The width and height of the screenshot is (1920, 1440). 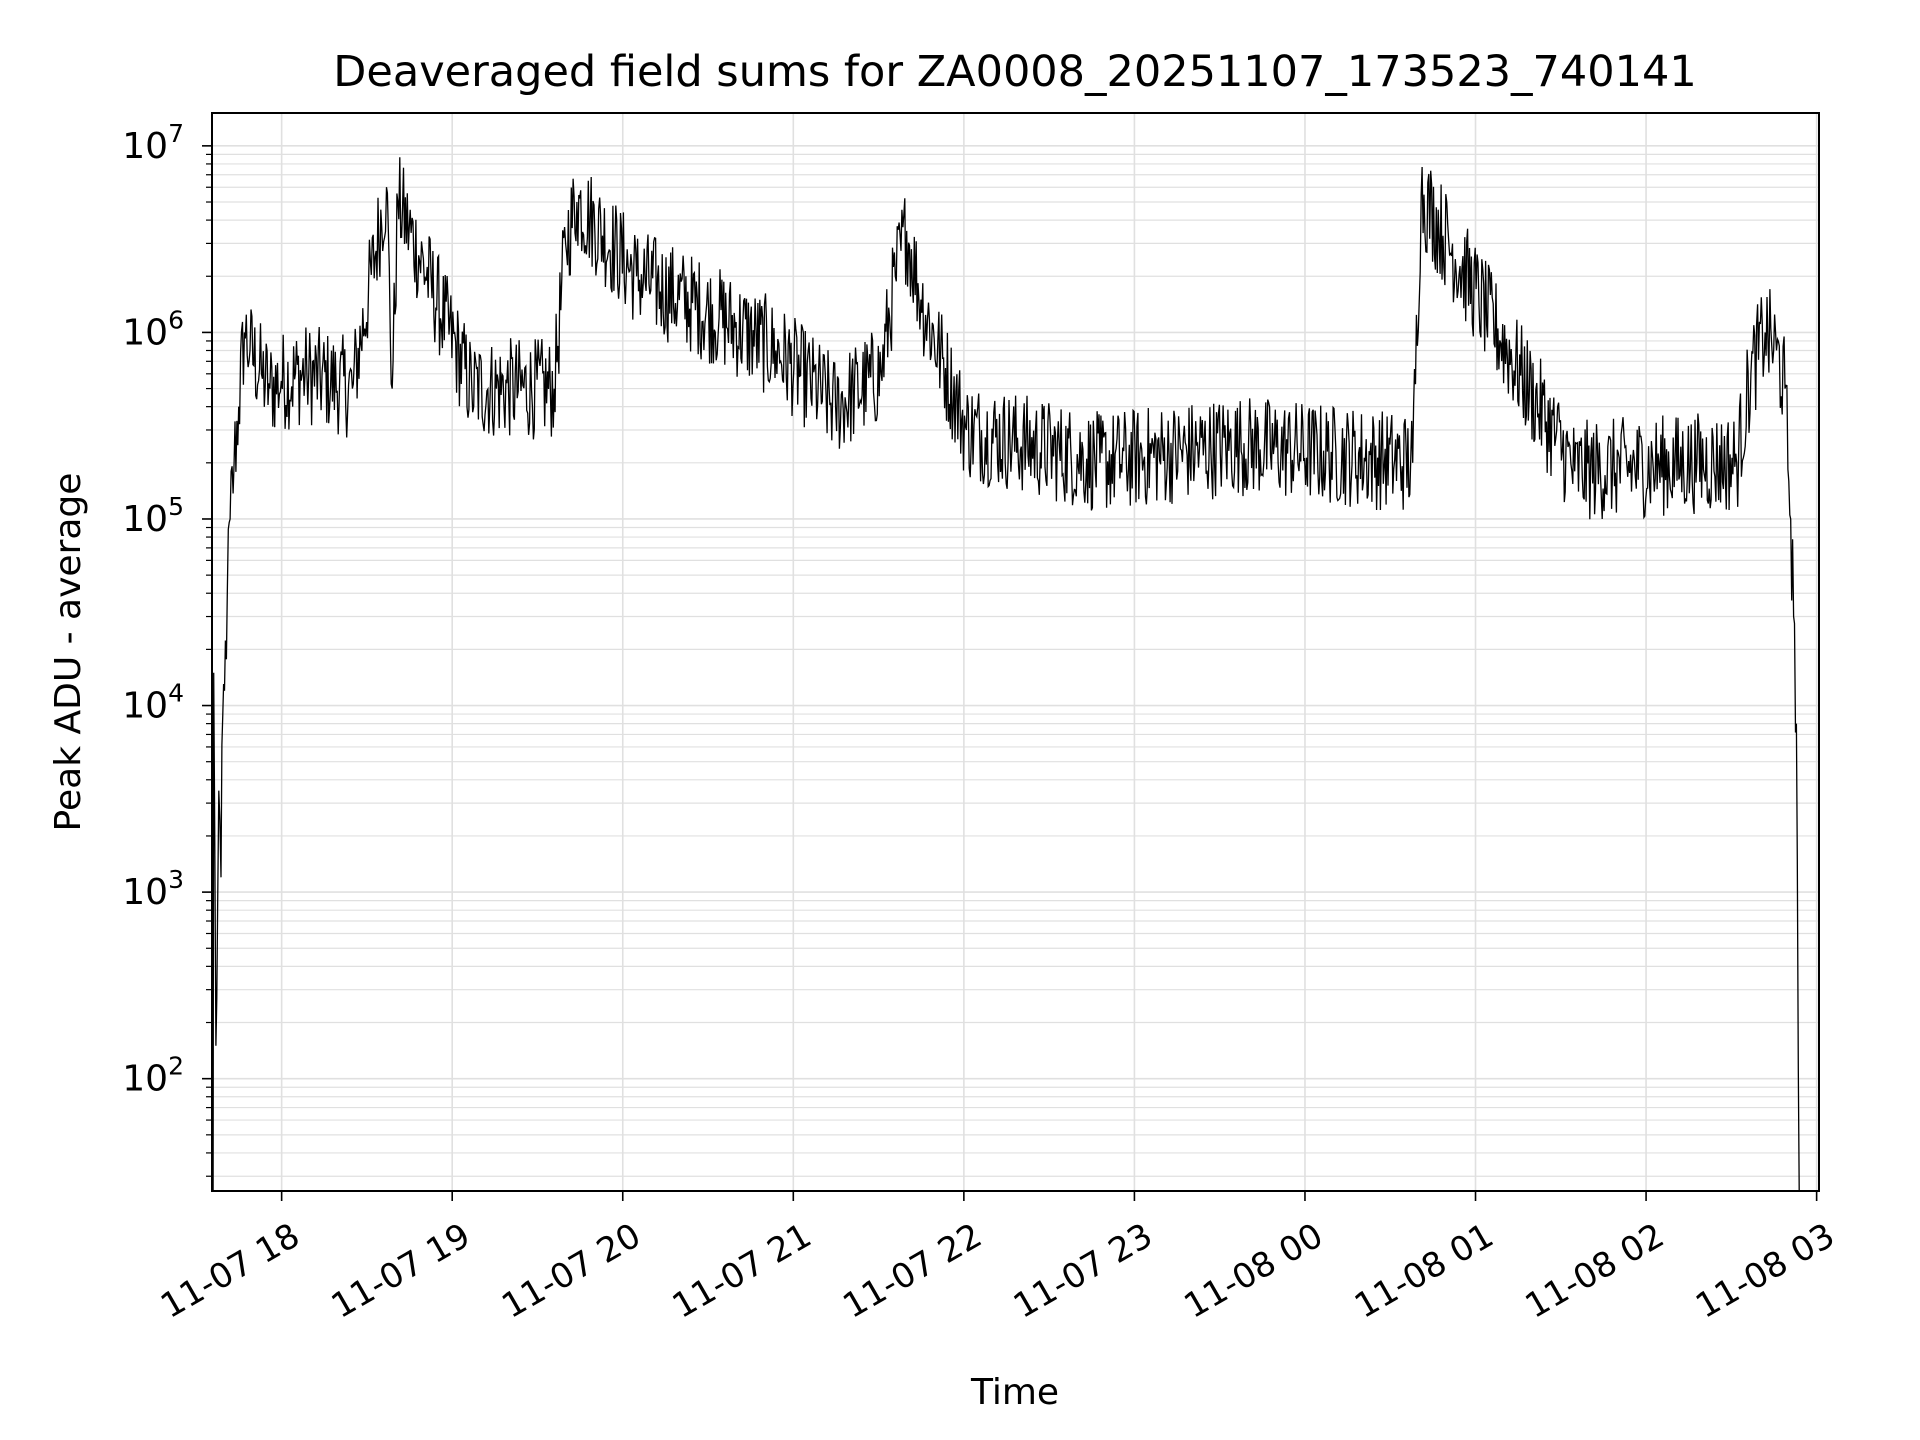 What do you see at coordinates (1014, 1392) in the screenshot?
I see `x-axis-label: Time` at bounding box center [1014, 1392].